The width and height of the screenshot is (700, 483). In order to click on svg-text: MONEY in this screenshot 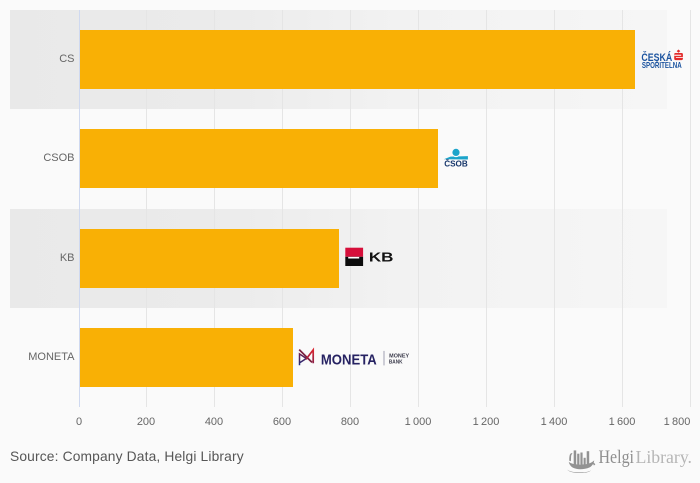, I will do `click(399, 356)`.